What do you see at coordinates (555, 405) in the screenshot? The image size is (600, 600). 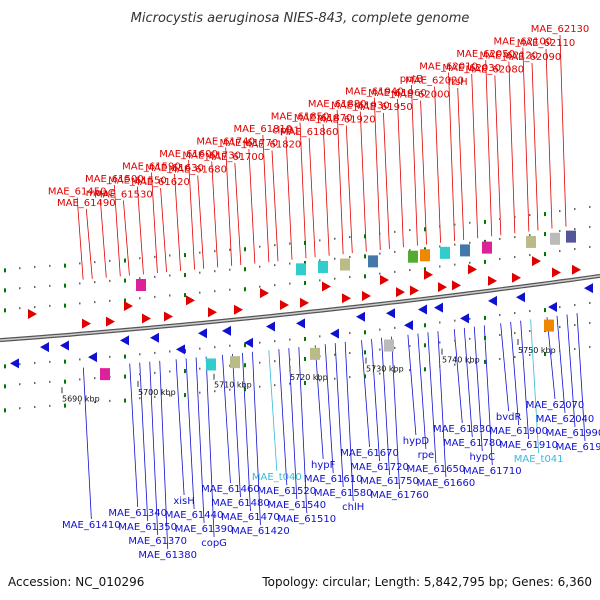 I see `reverse-gene-label: MAE_62070` at bounding box center [555, 405].